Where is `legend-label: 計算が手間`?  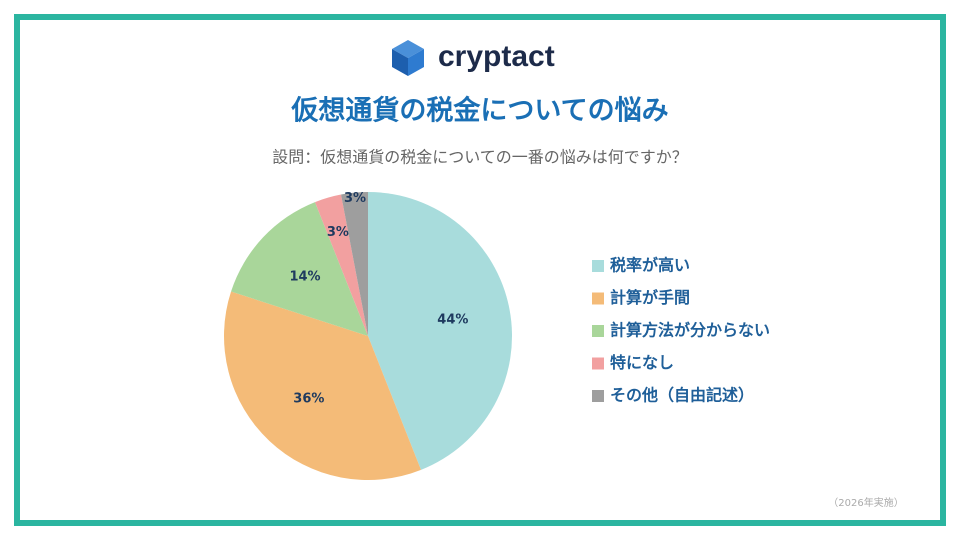 legend-label: 計算が手間 is located at coordinates (650, 297).